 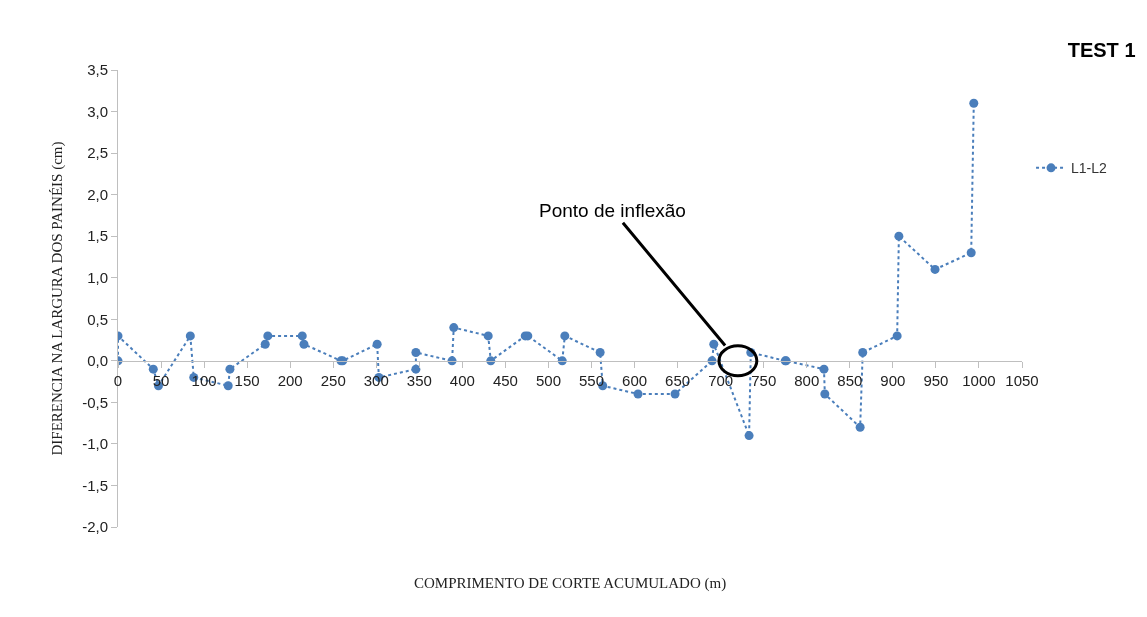 What do you see at coordinates (161, 380) in the screenshot?
I see `x-tick-label: 50` at bounding box center [161, 380].